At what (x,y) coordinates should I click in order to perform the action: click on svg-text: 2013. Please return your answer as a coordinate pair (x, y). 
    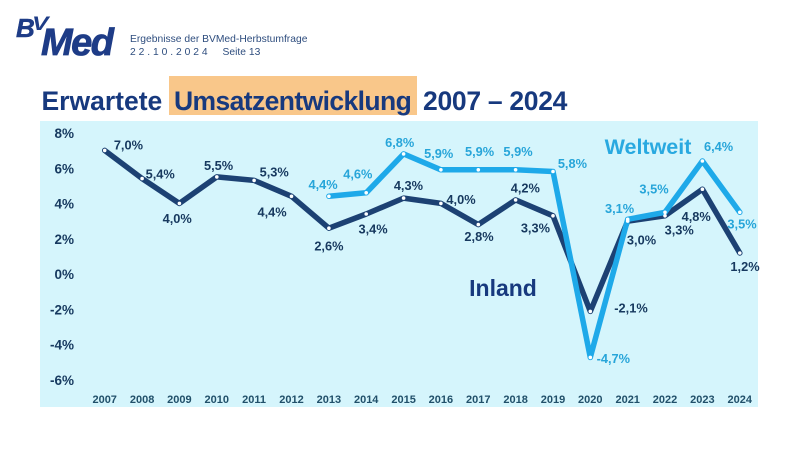
    Looking at the image, I should click on (329, 400).